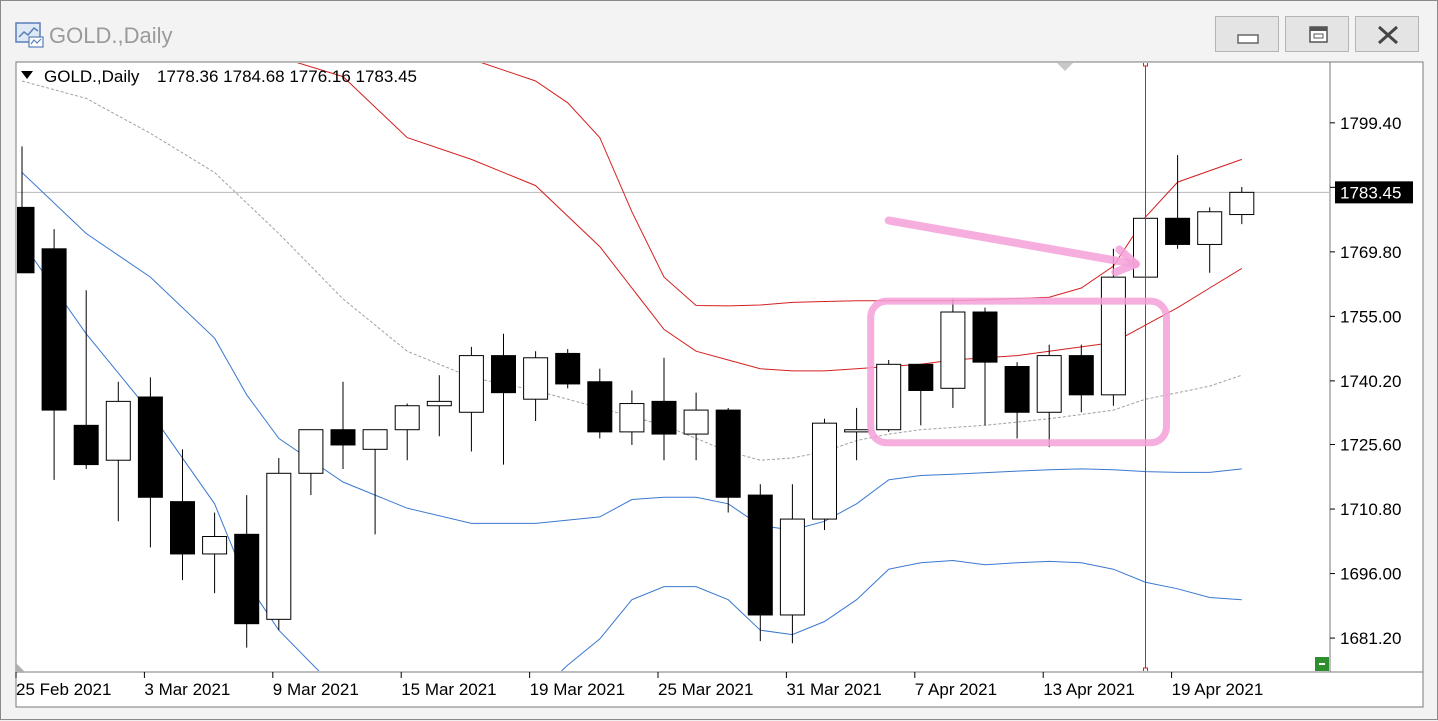 The height and width of the screenshot is (721, 1438). What do you see at coordinates (187, 689) in the screenshot?
I see `time-tick-label: 3 Mar 2021` at bounding box center [187, 689].